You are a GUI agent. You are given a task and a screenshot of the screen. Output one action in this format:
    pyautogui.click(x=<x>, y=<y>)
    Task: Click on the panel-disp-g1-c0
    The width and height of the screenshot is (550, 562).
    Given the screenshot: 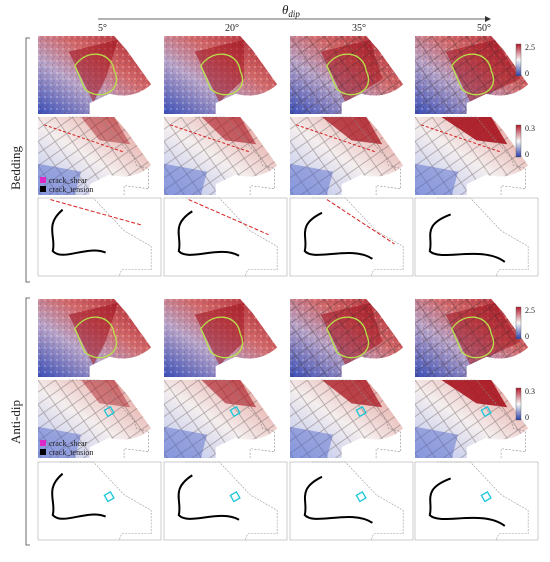 What is the action you would take?
    pyautogui.click(x=95, y=338)
    